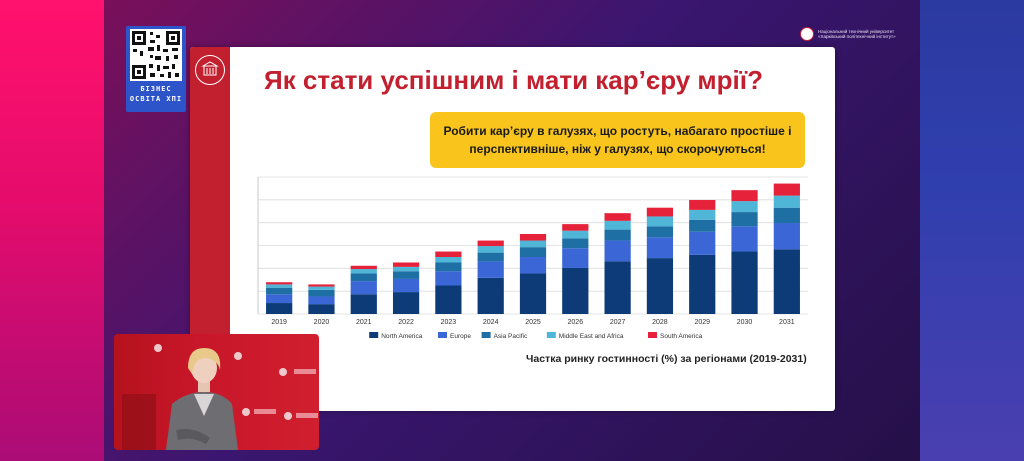  Describe the element at coordinates (591, 336) in the screenshot. I see `legend-label: Middle East and Africa` at that location.